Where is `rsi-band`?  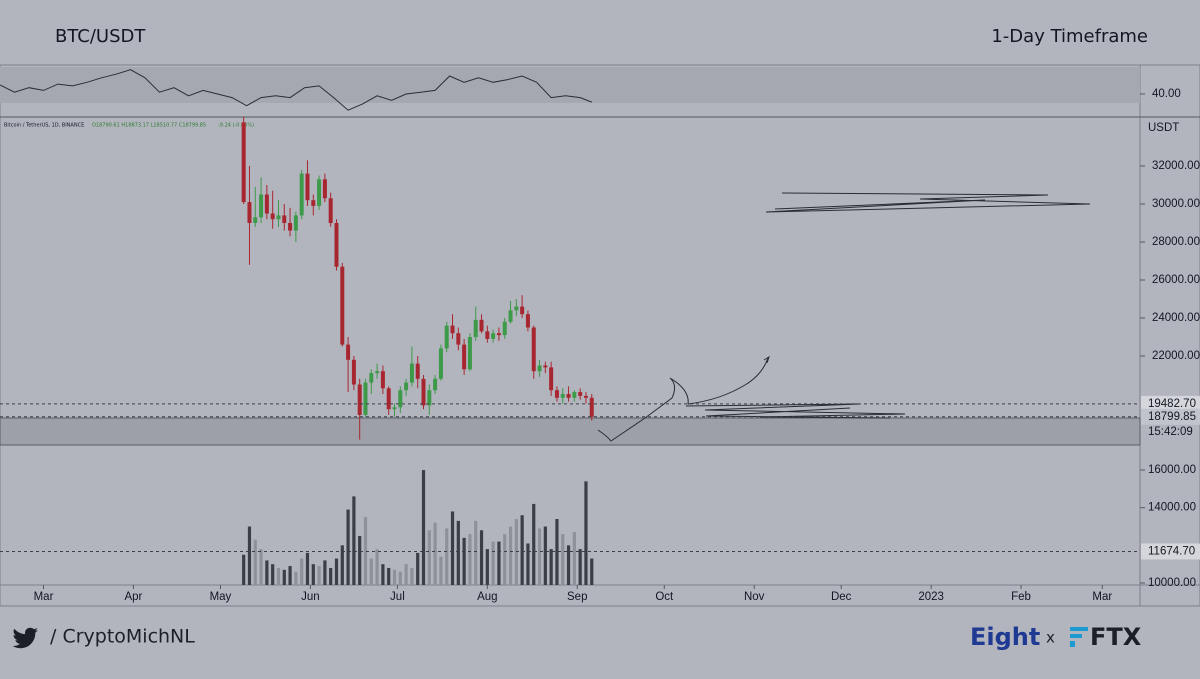 rsi-band is located at coordinates (570, 84).